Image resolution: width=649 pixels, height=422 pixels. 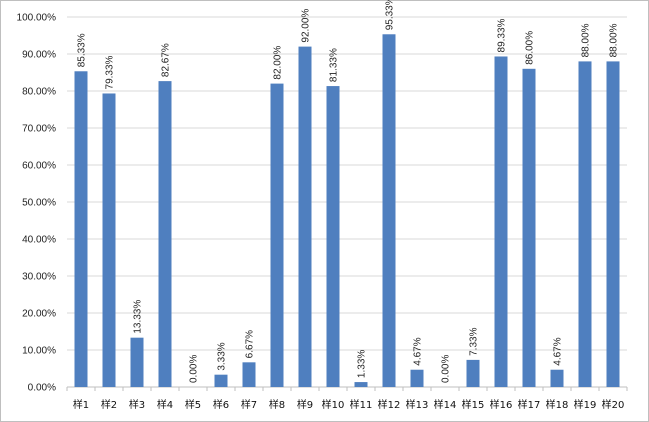 What do you see at coordinates (166, 60) in the screenshot?
I see `data-label: 82.67%` at bounding box center [166, 60].